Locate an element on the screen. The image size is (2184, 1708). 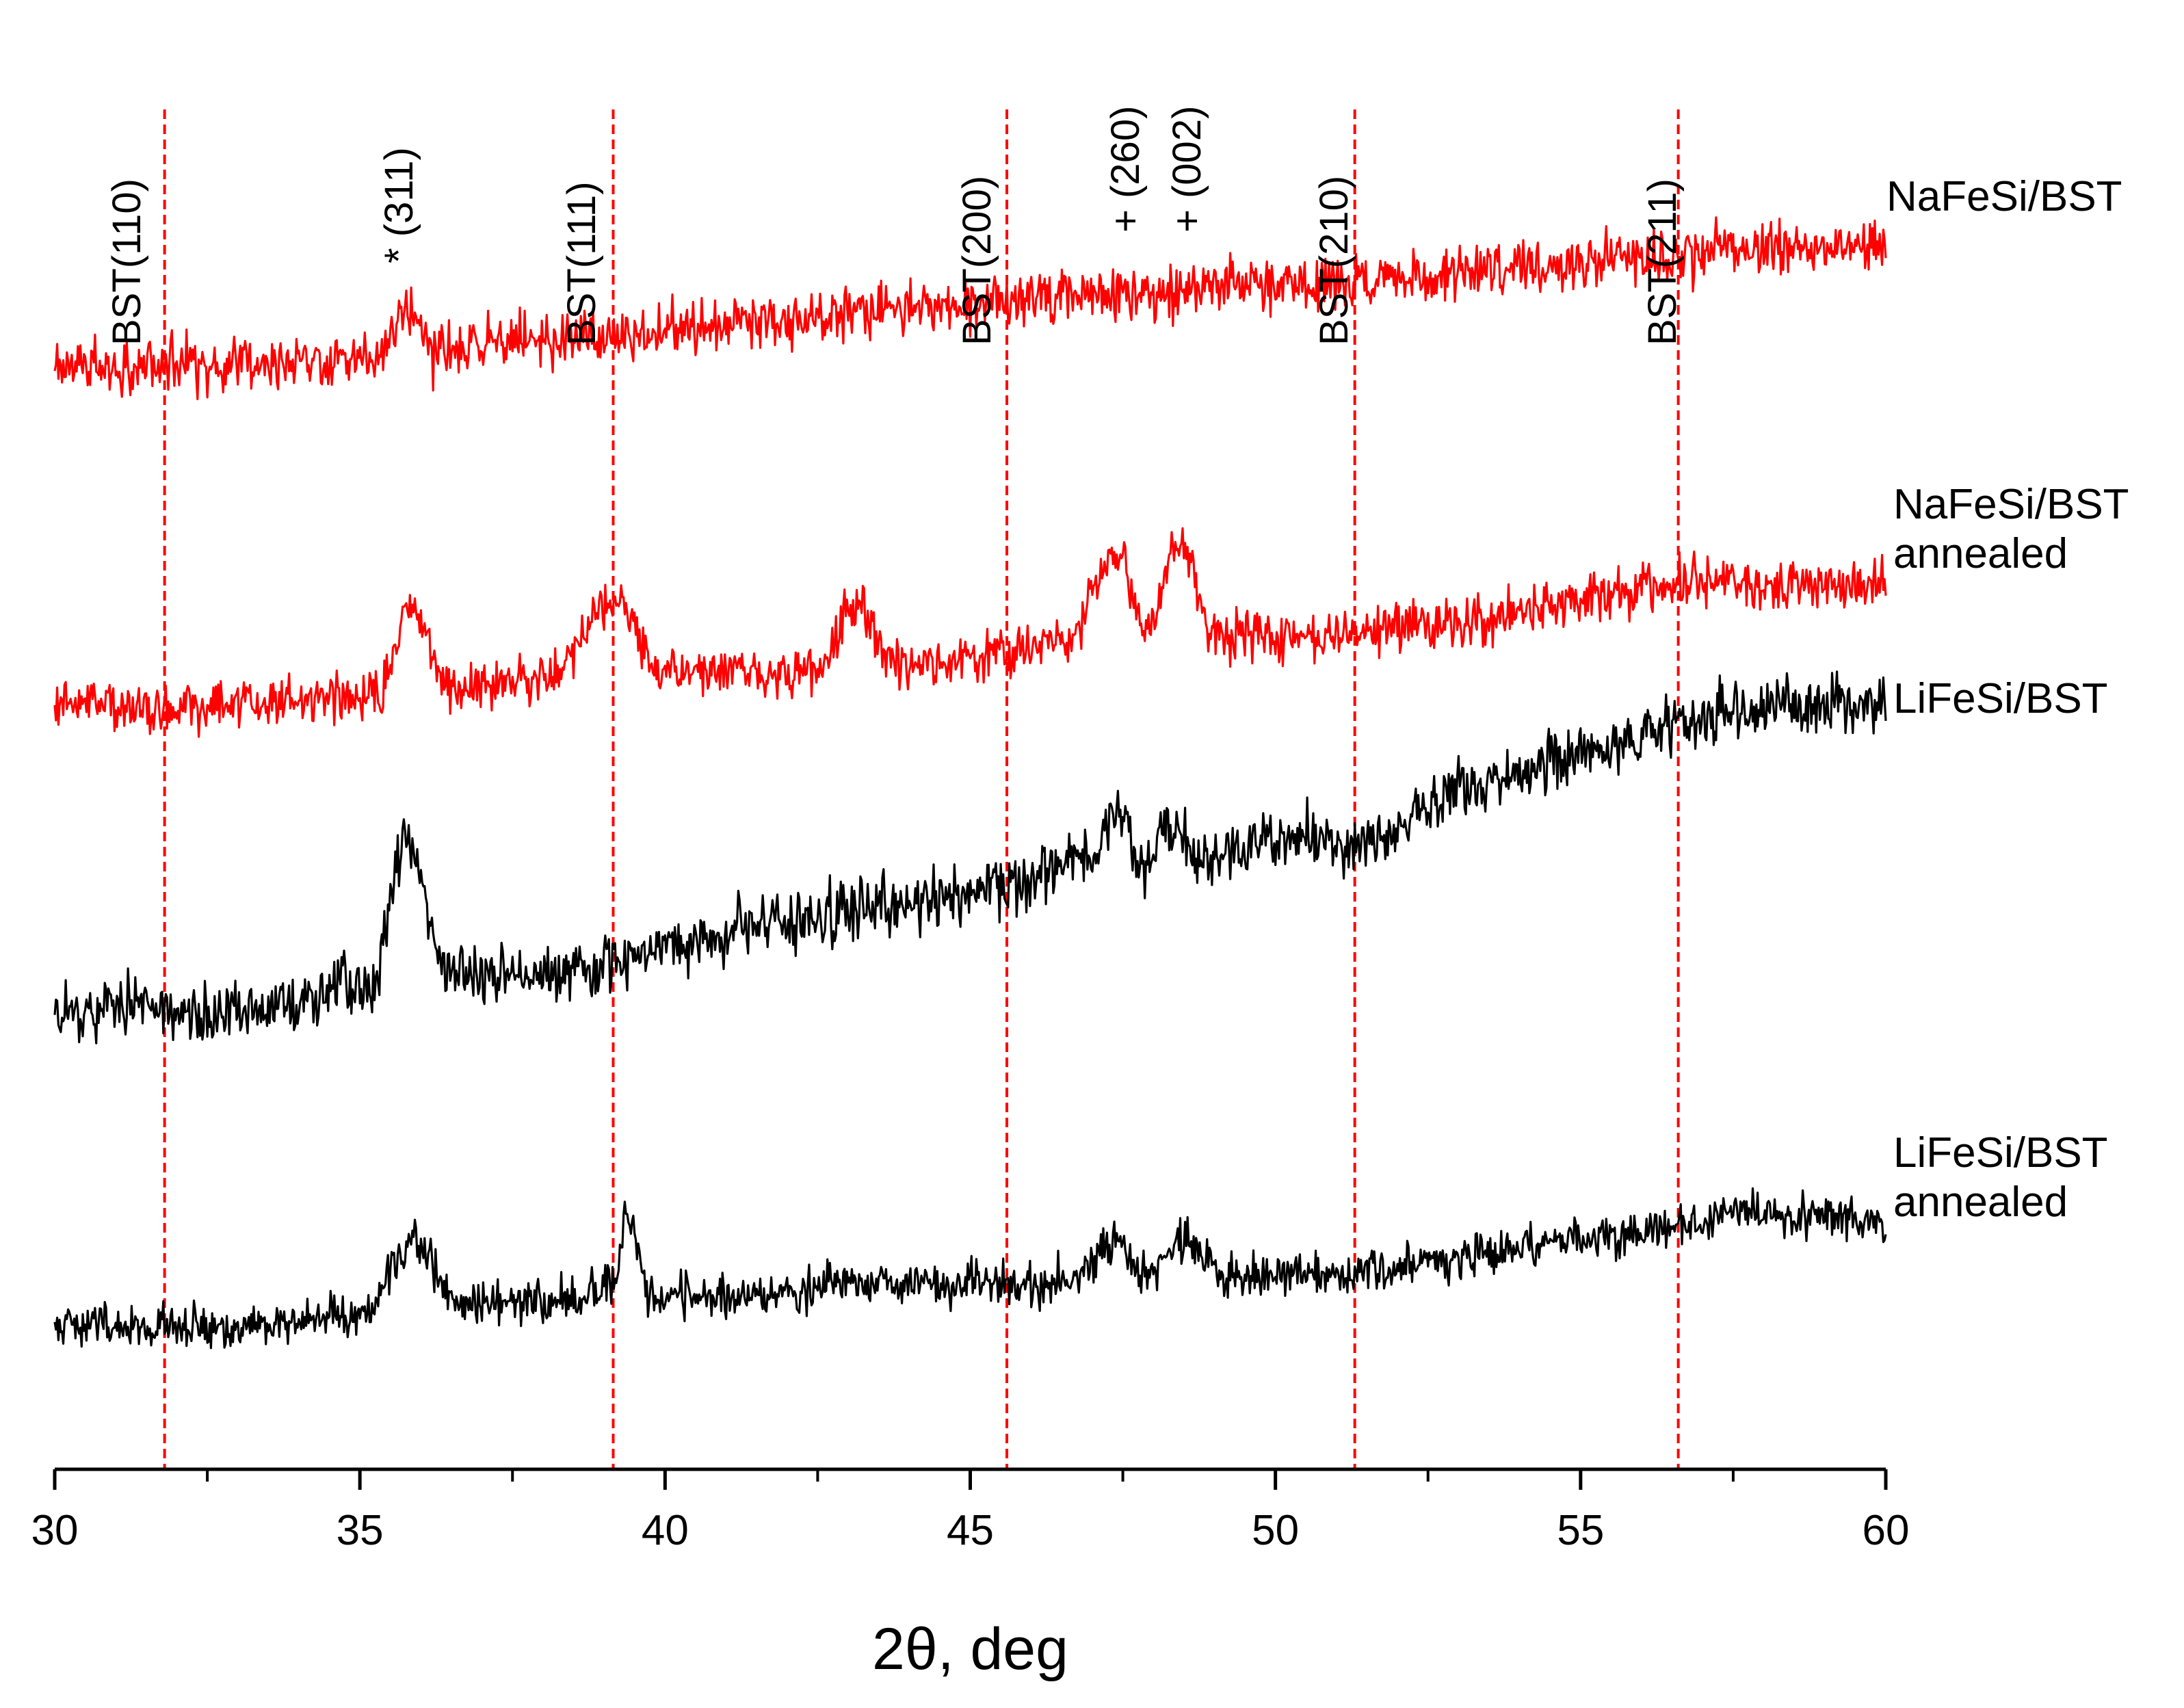
x-tick-label: 55 is located at coordinates (1580, 1530).